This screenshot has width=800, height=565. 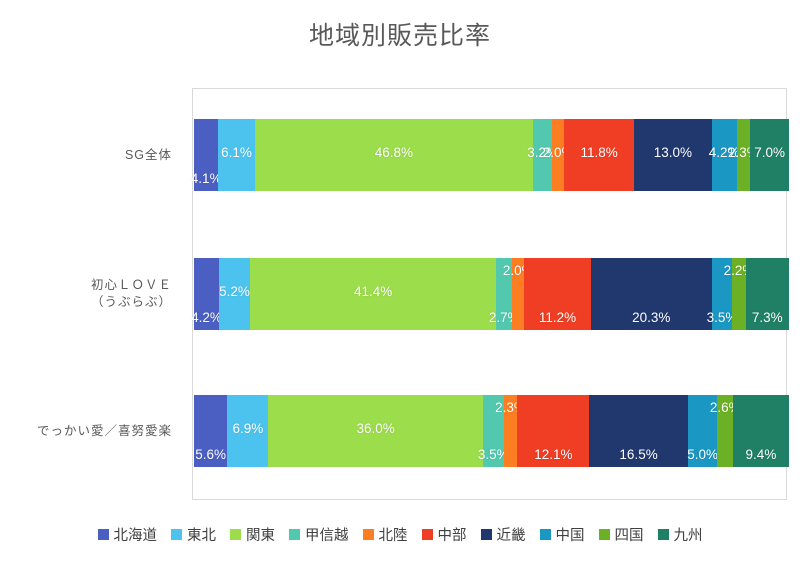 What do you see at coordinates (201, 536) in the screenshot?
I see `legend-label: 東北` at bounding box center [201, 536].